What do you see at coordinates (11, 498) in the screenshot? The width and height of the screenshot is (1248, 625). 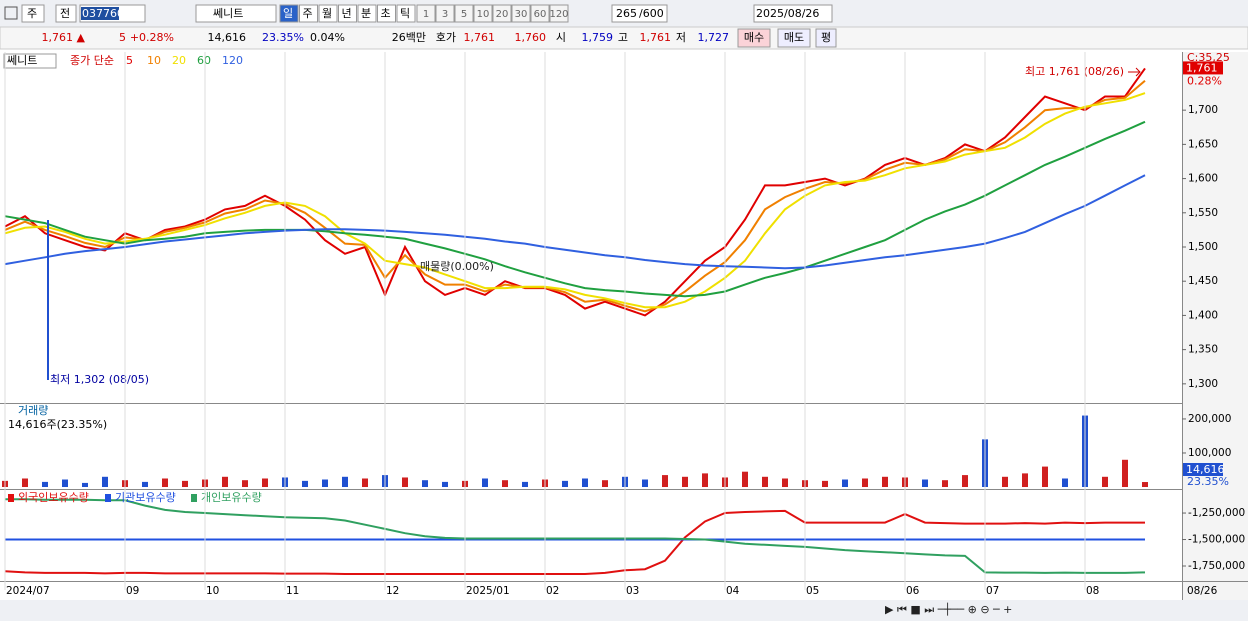 I see `legend-swatch` at bounding box center [11, 498].